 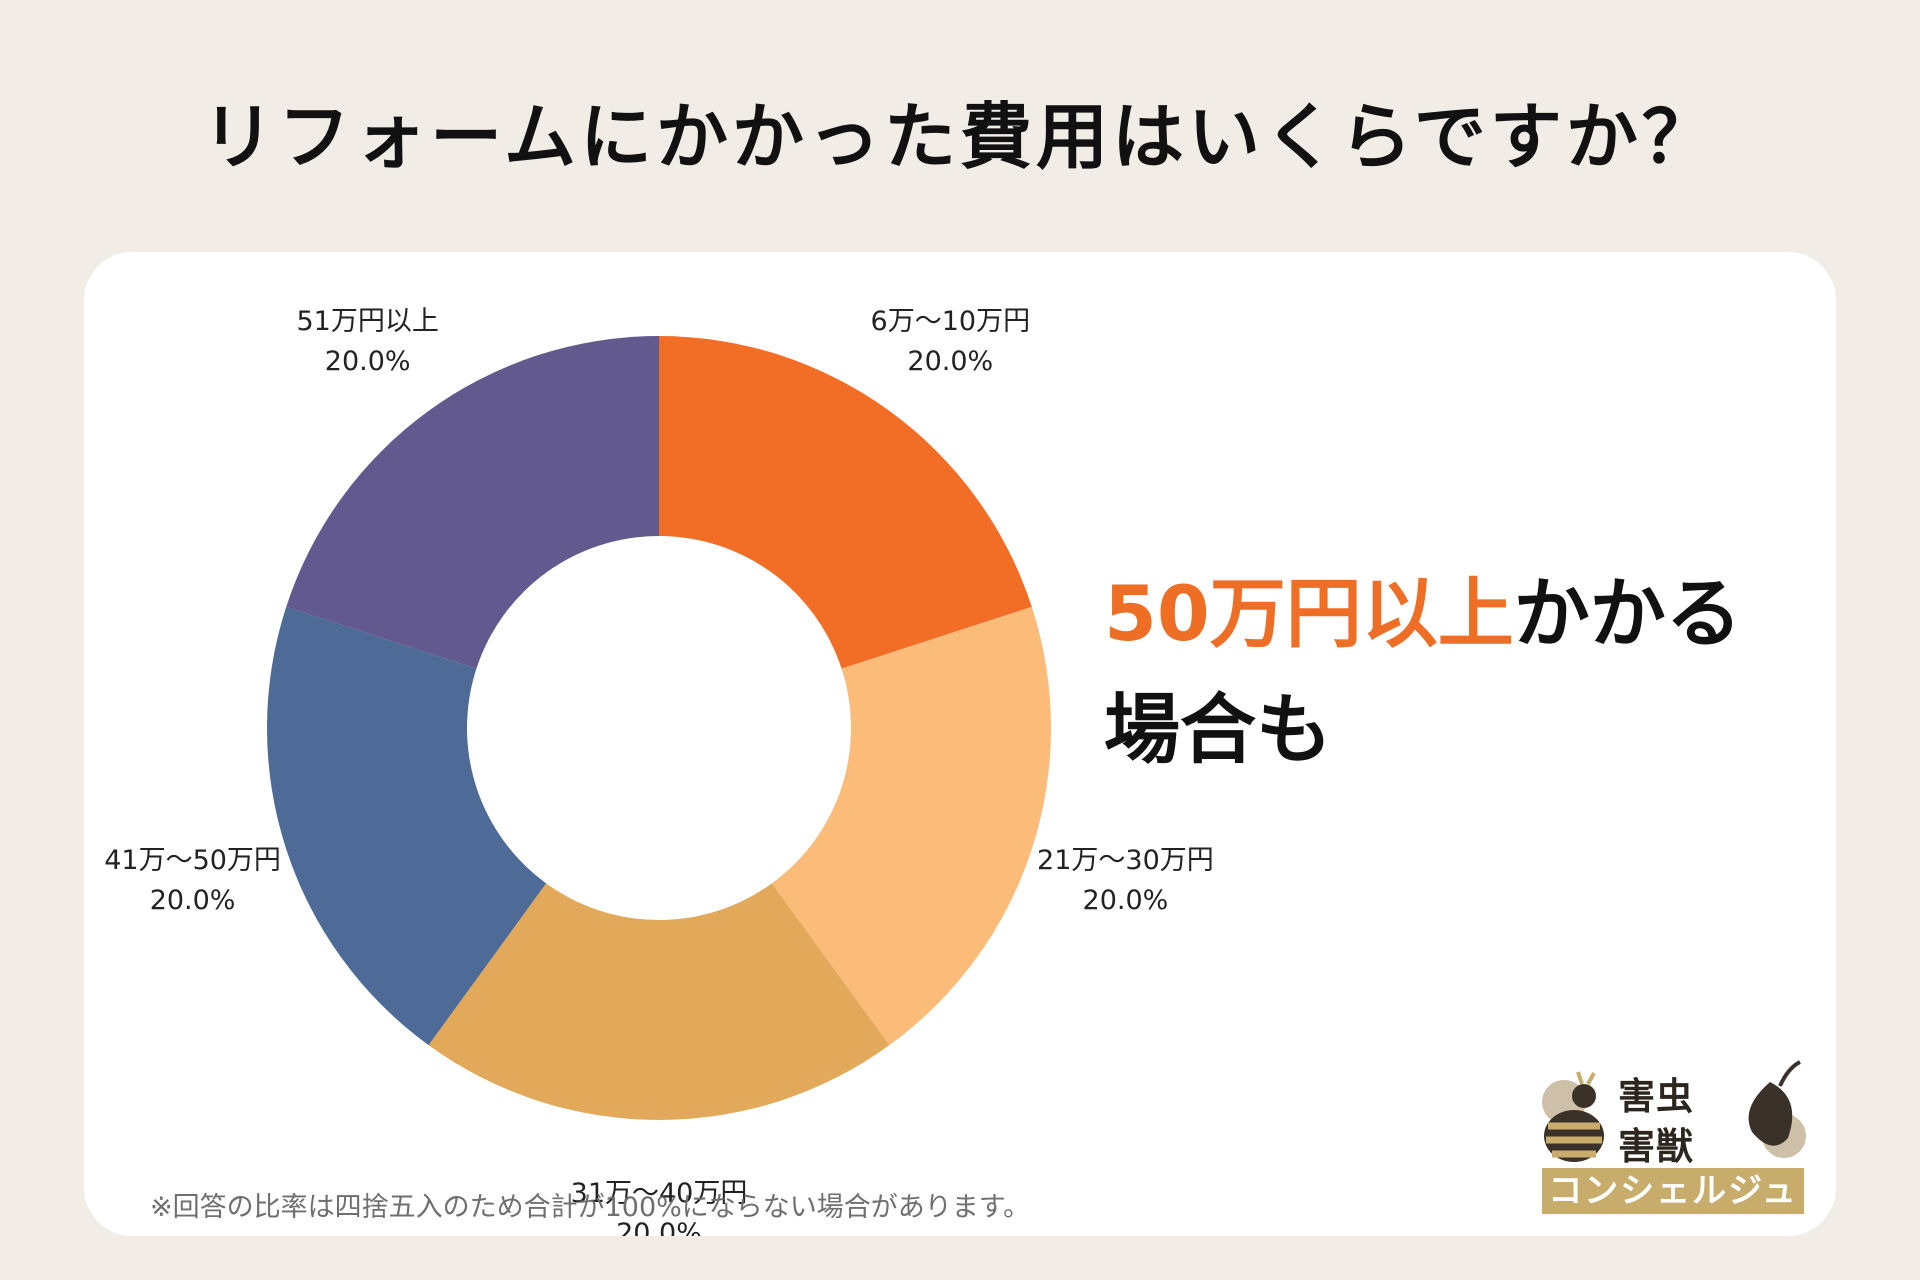 I want to click on logo-text-1: 害虫, so click(x=1656, y=1096).